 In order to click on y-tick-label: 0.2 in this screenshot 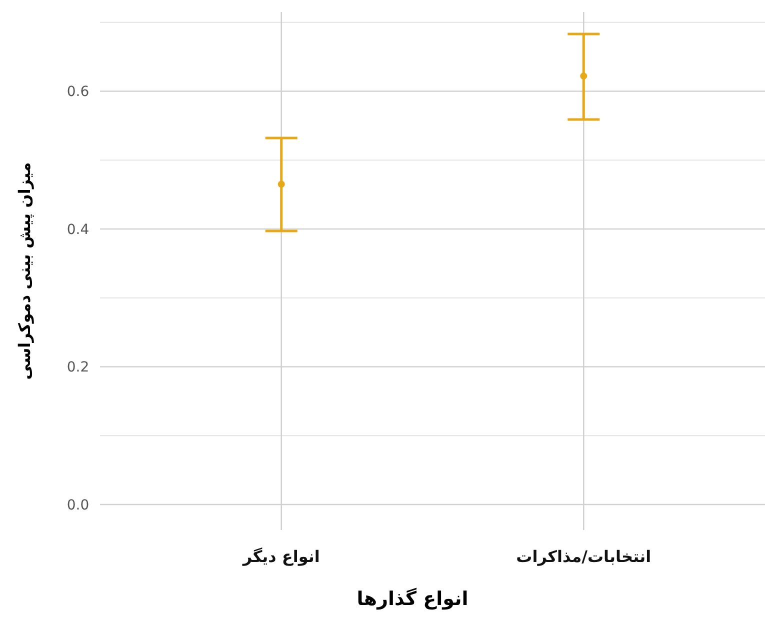, I will do `click(78, 368)`.